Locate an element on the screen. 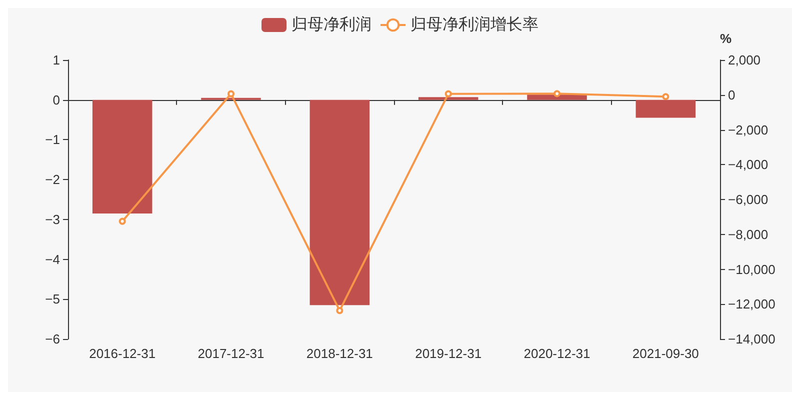 The width and height of the screenshot is (800, 400). legend-label: 归母净利润 is located at coordinates (332, 25).